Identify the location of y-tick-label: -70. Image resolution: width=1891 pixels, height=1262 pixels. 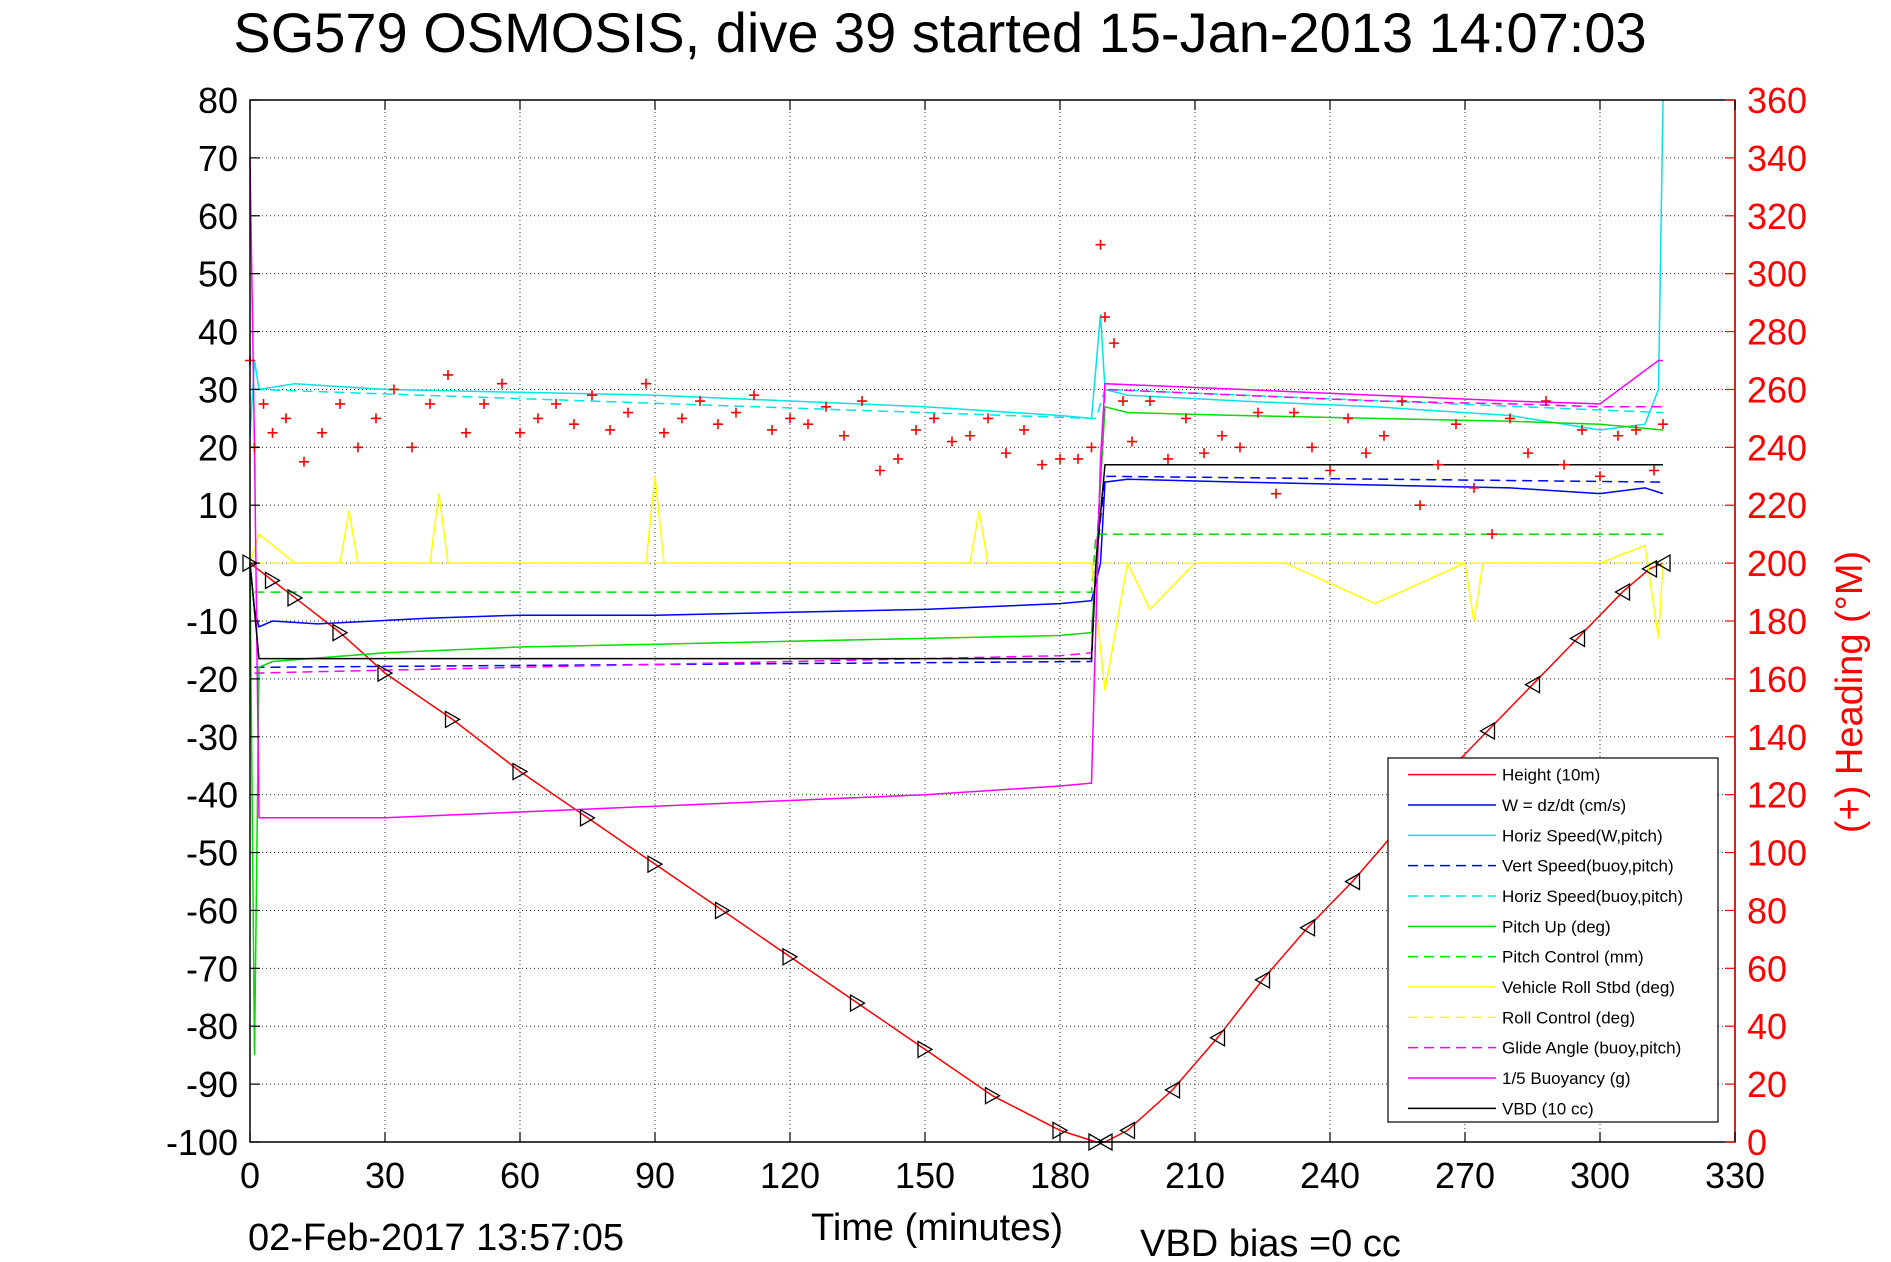
(212, 968).